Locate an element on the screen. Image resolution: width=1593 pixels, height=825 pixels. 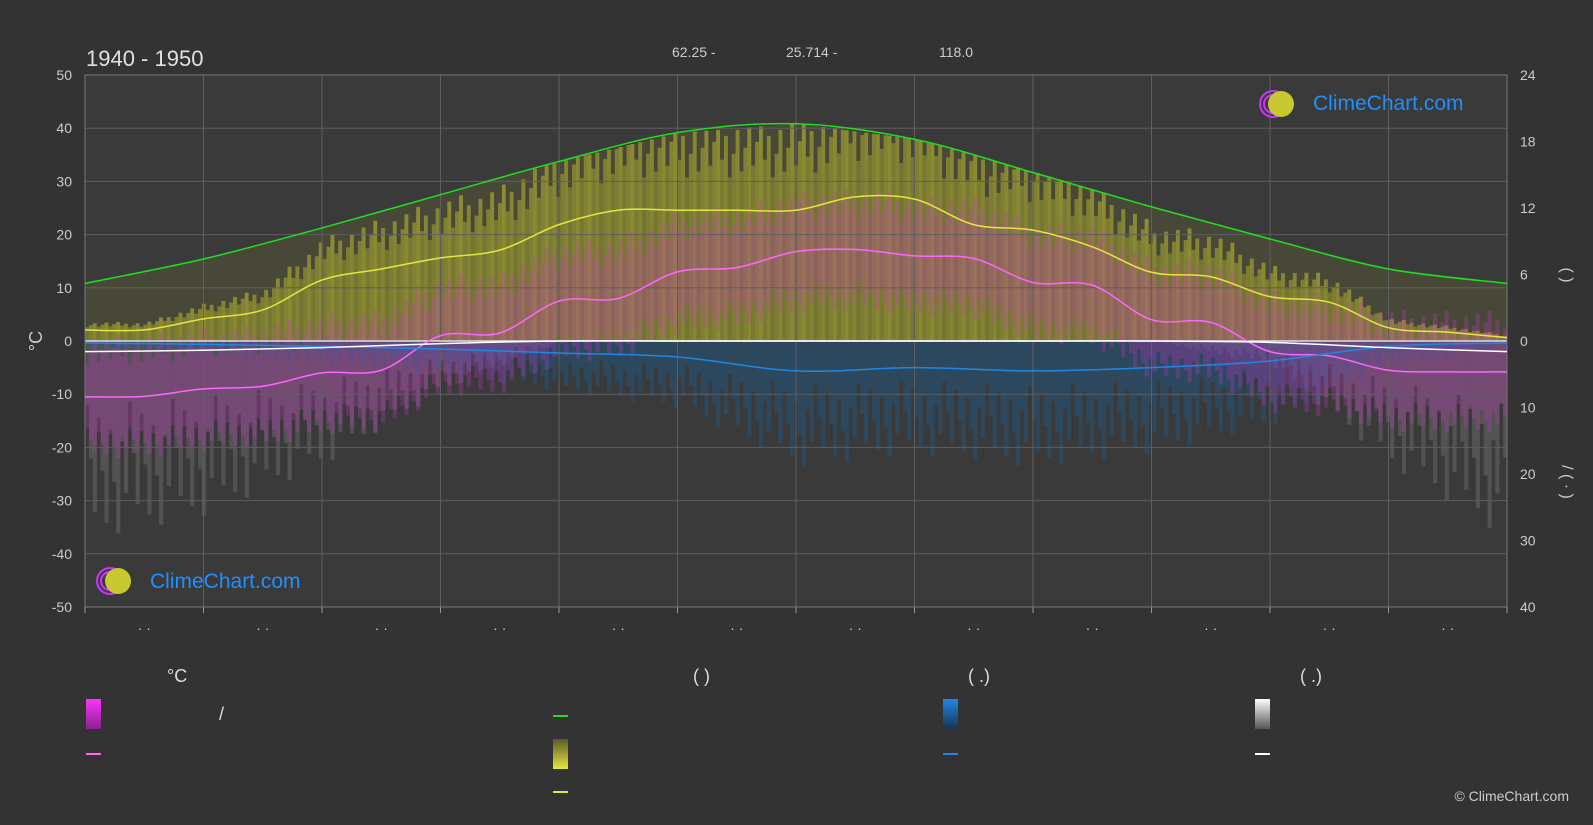
copyright: © ClimeChart.com is located at coordinates (1511, 796).